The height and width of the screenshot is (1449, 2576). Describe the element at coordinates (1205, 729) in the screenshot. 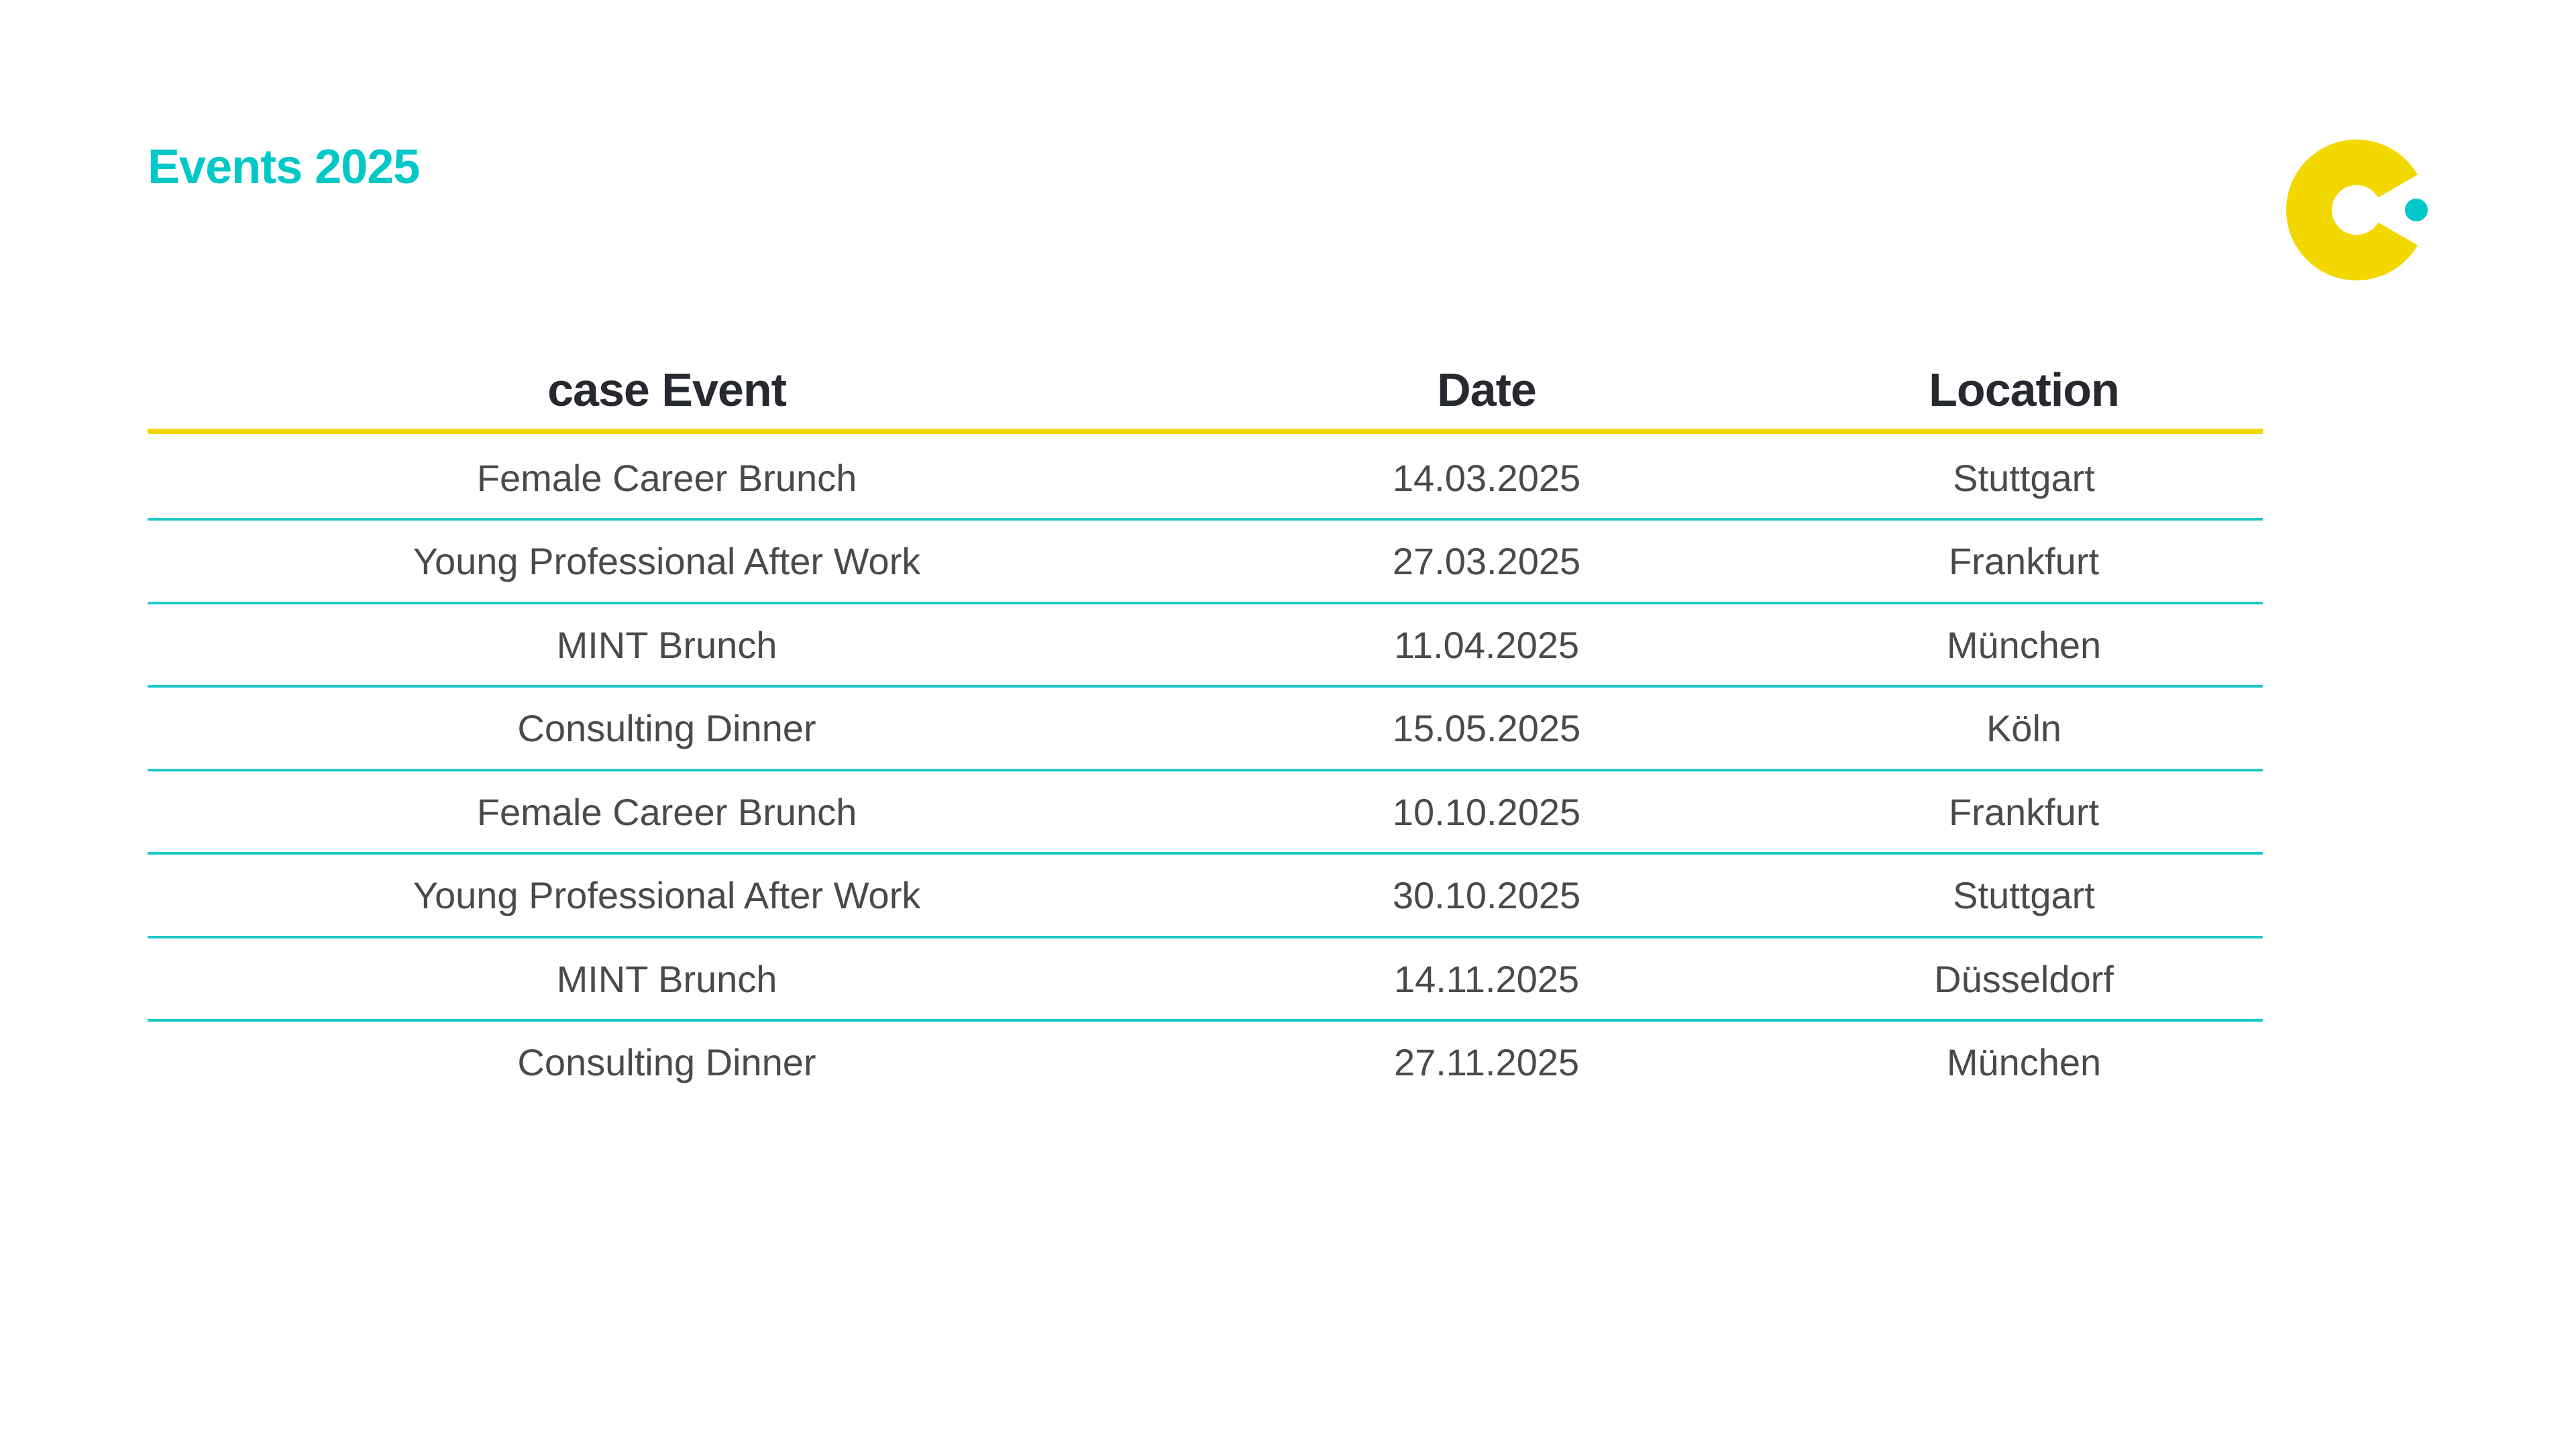

I see `table-row: Consulting Dinner 15.05.2025 Köln` at that location.